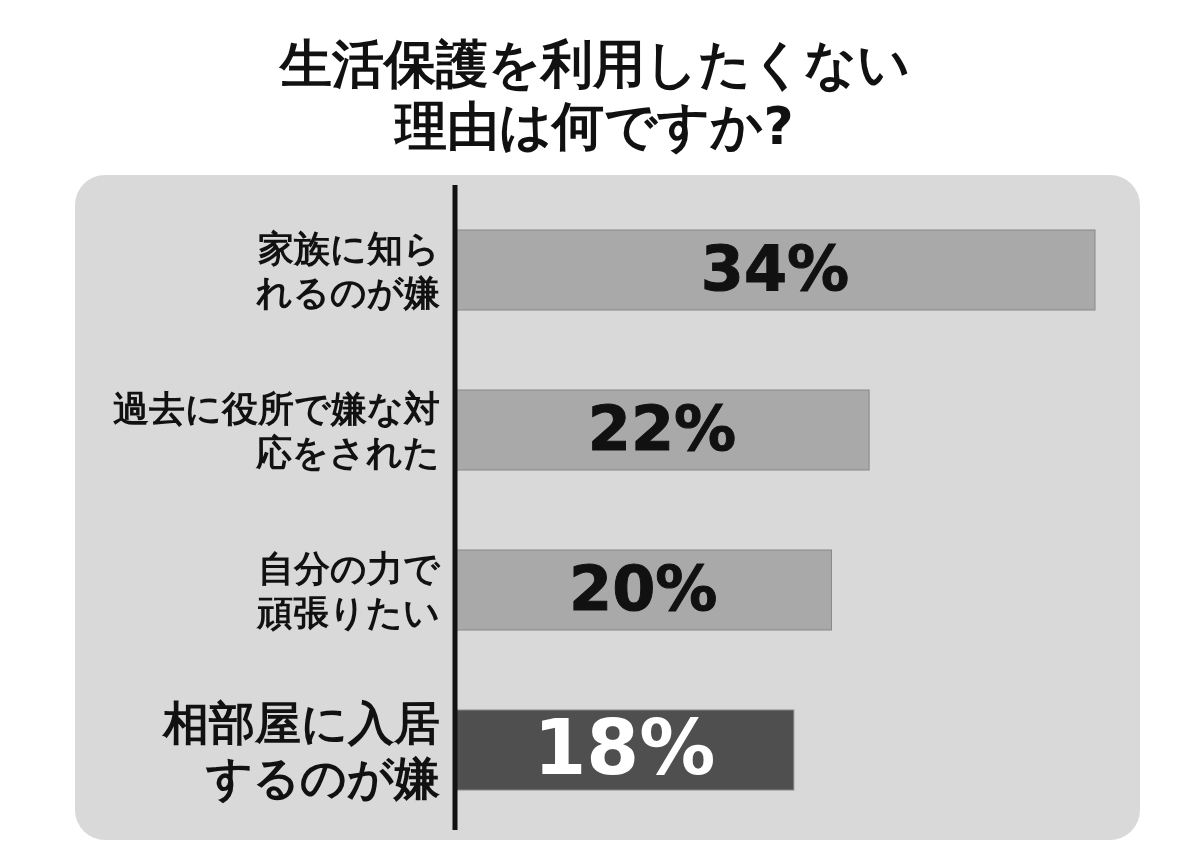 The width and height of the screenshot is (1189, 859). I want to click on data-label: 22%, so click(662, 428).